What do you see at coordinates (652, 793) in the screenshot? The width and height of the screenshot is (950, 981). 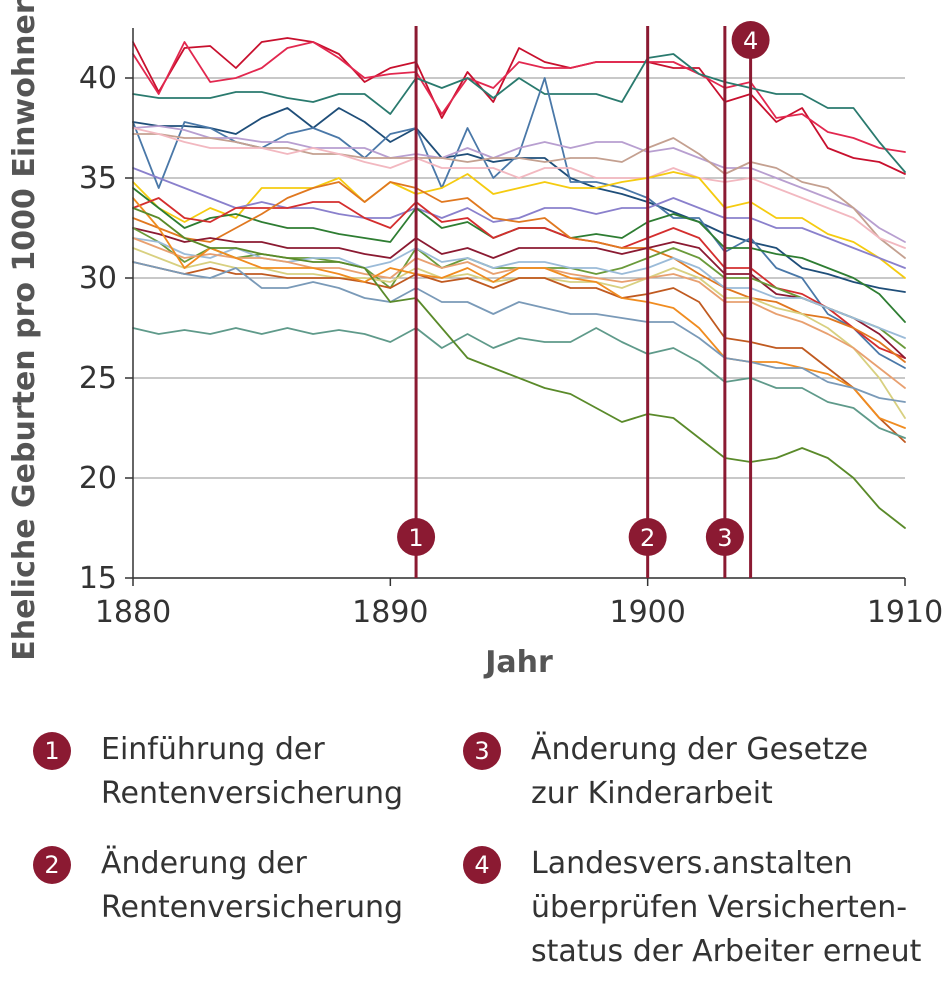 I see `legend-line: zur Kinderarbeit` at bounding box center [652, 793].